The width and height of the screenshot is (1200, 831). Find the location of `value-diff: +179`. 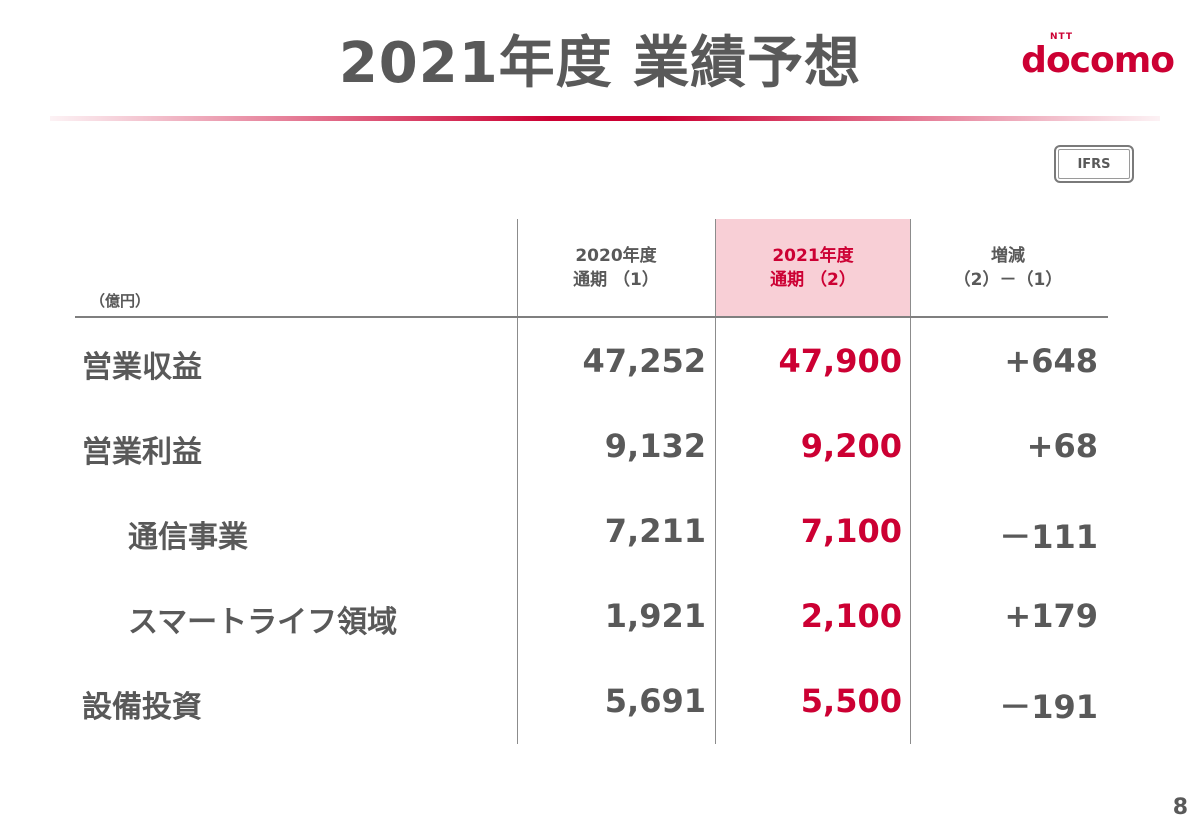

value-diff: +179 is located at coordinates (1051, 616).